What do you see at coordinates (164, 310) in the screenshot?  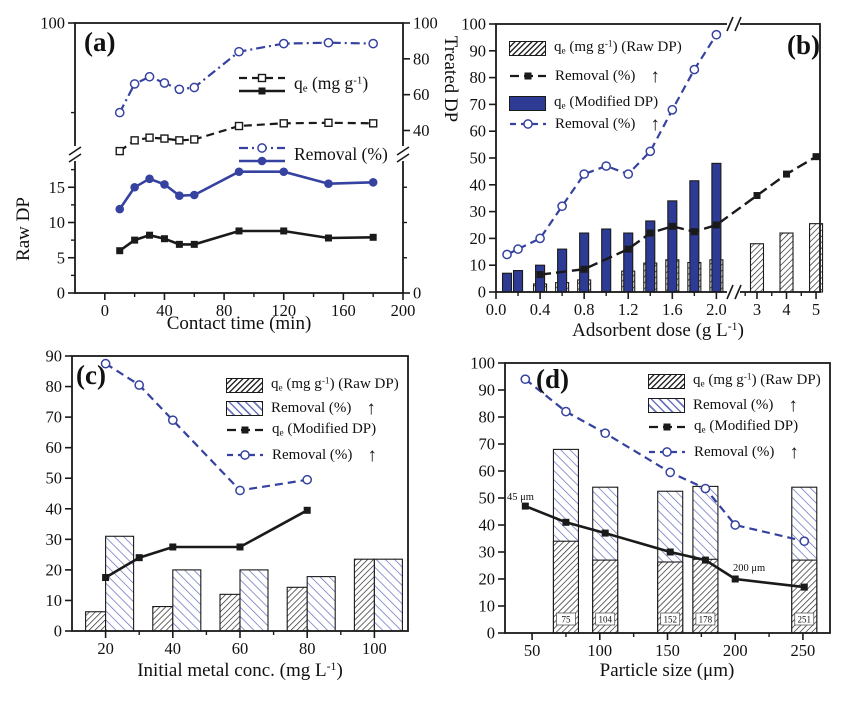 I see `x-tick-label: 40` at bounding box center [164, 310].